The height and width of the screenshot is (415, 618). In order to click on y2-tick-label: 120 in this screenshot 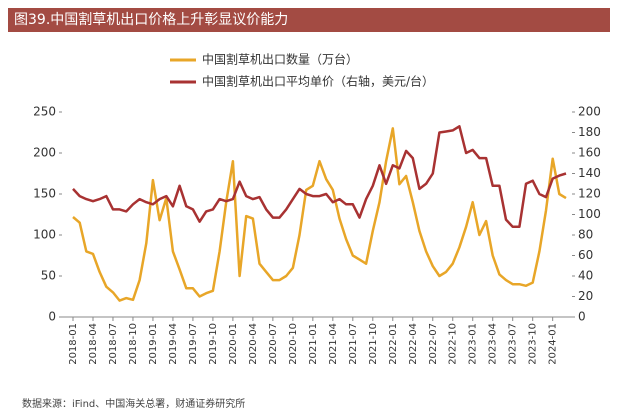, I will do `click(589, 194)`.